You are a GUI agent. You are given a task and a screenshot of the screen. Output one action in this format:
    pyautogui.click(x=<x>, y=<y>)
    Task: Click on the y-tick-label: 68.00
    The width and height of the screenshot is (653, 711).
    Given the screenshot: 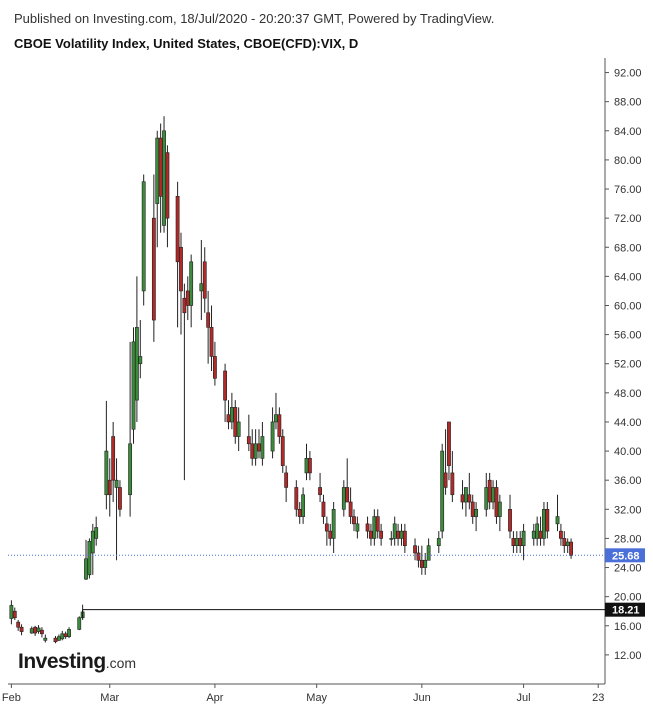 What is the action you would take?
    pyautogui.click(x=628, y=248)
    